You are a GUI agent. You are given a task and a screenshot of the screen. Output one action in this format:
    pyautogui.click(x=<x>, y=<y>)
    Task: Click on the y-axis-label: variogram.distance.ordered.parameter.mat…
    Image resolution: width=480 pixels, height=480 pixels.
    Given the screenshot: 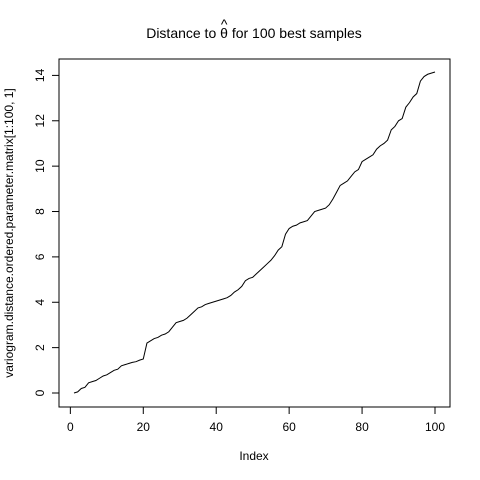 What is the action you would take?
    pyautogui.click(x=9, y=232)
    